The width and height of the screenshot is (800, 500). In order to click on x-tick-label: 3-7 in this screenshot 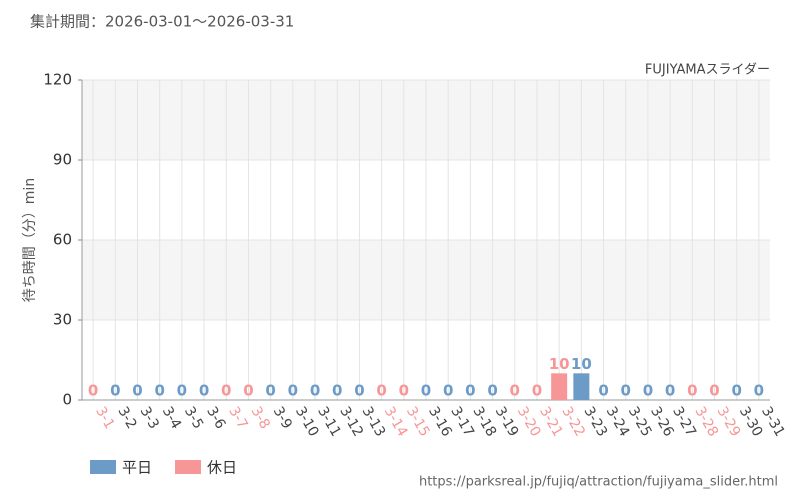, I will do `click(237, 418)`.